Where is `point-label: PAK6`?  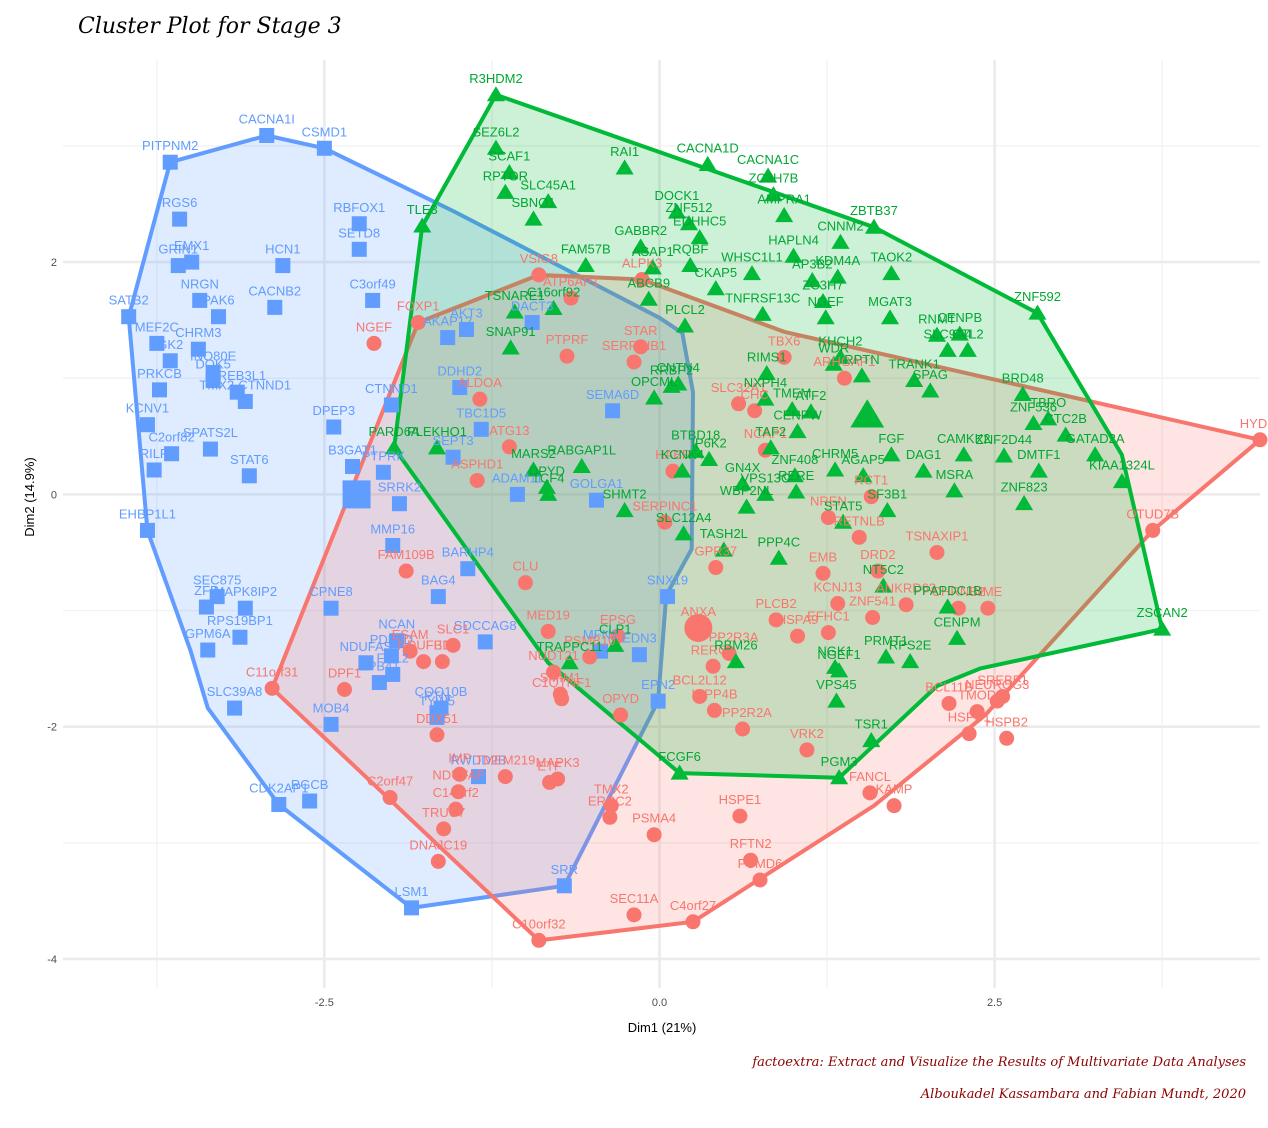 point-label: PAK6 is located at coordinates (218, 300).